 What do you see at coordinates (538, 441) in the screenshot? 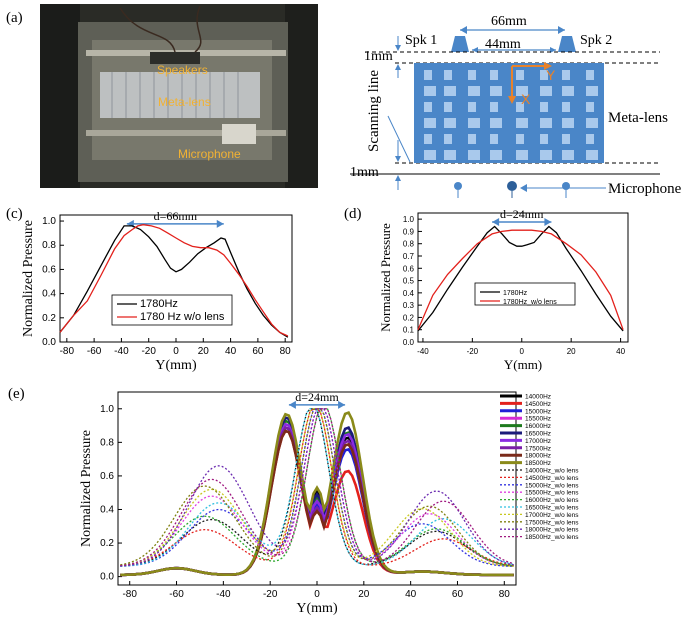
I see `legend-label: 17000Hz` at bounding box center [538, 441].